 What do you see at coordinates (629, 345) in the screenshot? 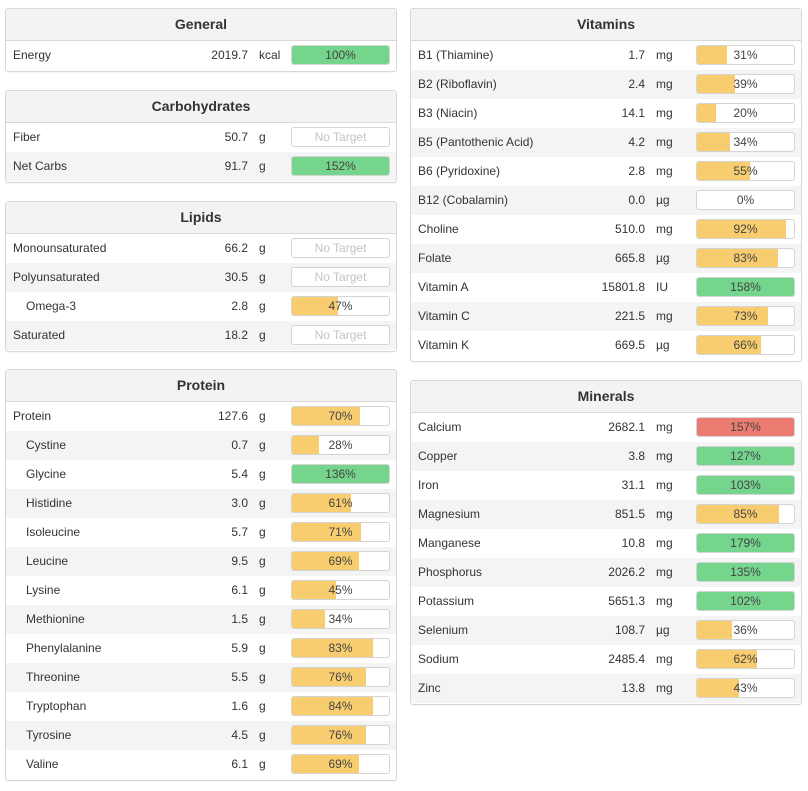
I see `nutrient-amount: 669.5` at bounding box center [629, 345].